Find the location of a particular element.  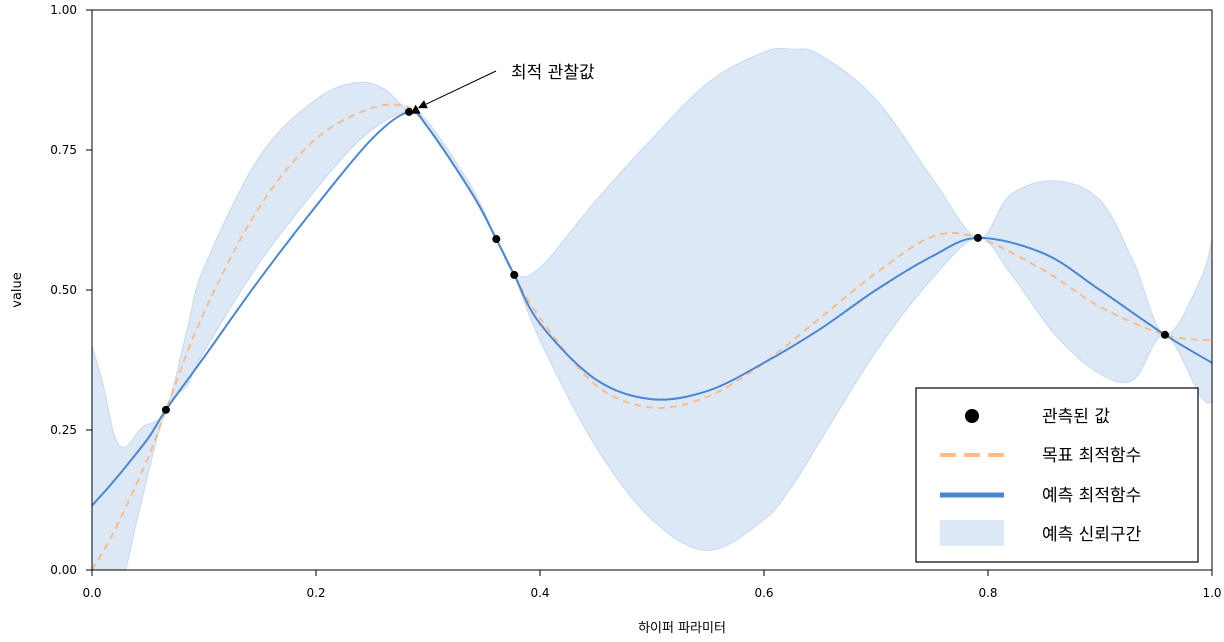

legend-item-observed: 관측된 값 is located at coordinates (1037, 417).